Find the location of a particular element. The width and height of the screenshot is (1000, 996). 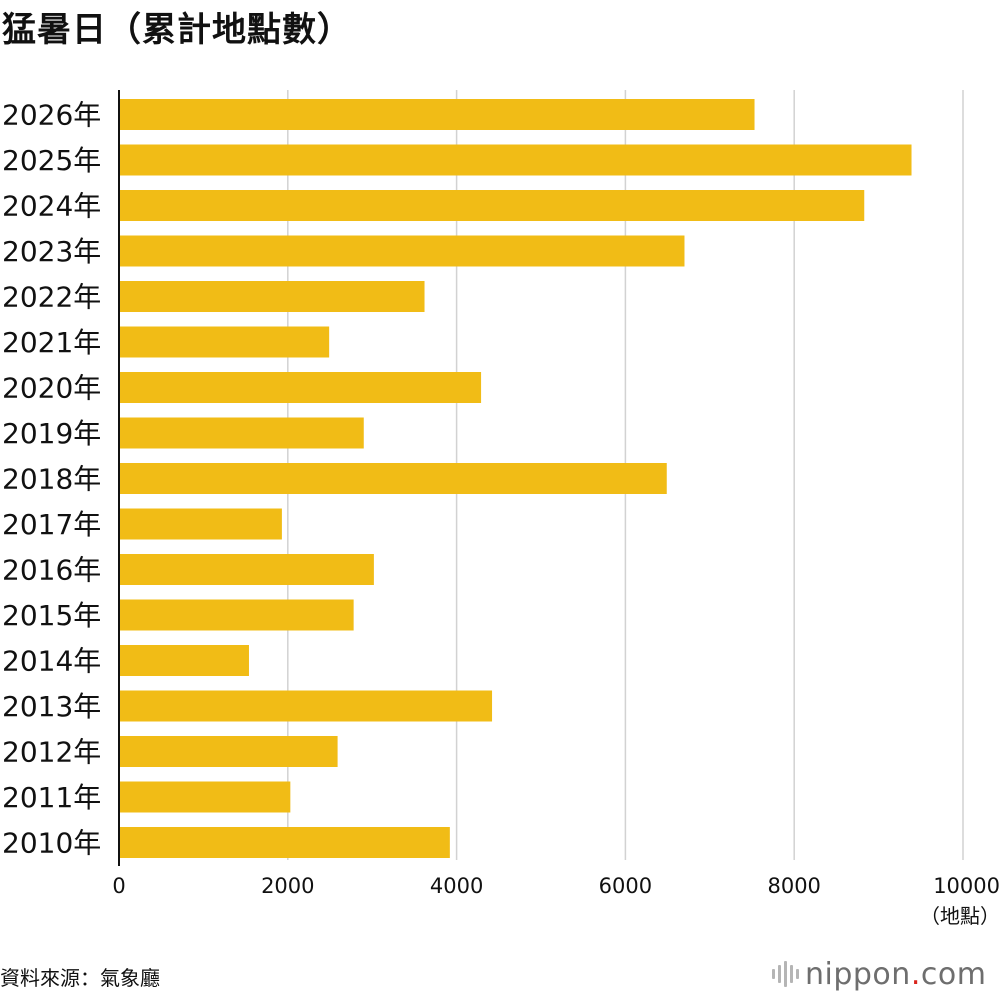

category-label: 2017年 is located at coordinates (51, 524).